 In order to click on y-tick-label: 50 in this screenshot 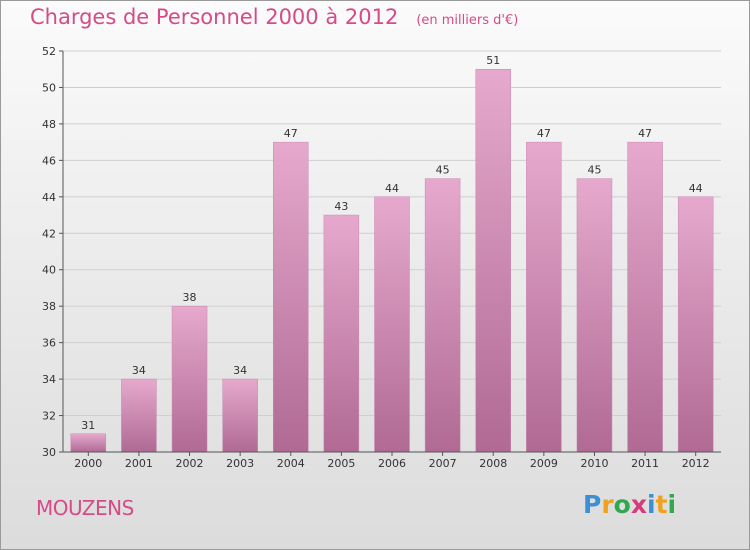, I will do `click(49, 87)`.